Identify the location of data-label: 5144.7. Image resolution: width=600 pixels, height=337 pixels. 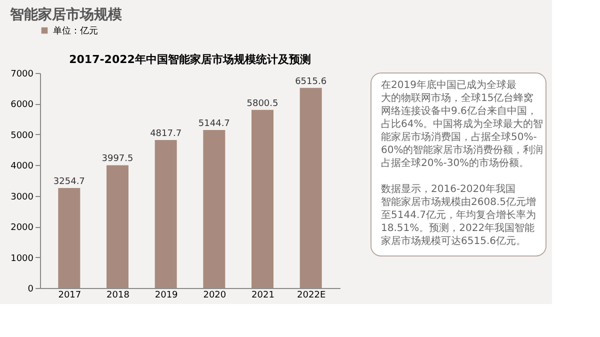
(214, 123).